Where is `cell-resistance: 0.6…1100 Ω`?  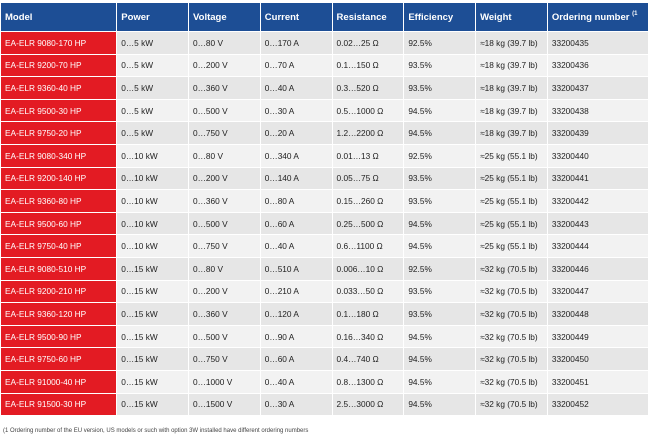 cell-resistance: 0.6…1100 Ω is located at coordinates (368, 246).